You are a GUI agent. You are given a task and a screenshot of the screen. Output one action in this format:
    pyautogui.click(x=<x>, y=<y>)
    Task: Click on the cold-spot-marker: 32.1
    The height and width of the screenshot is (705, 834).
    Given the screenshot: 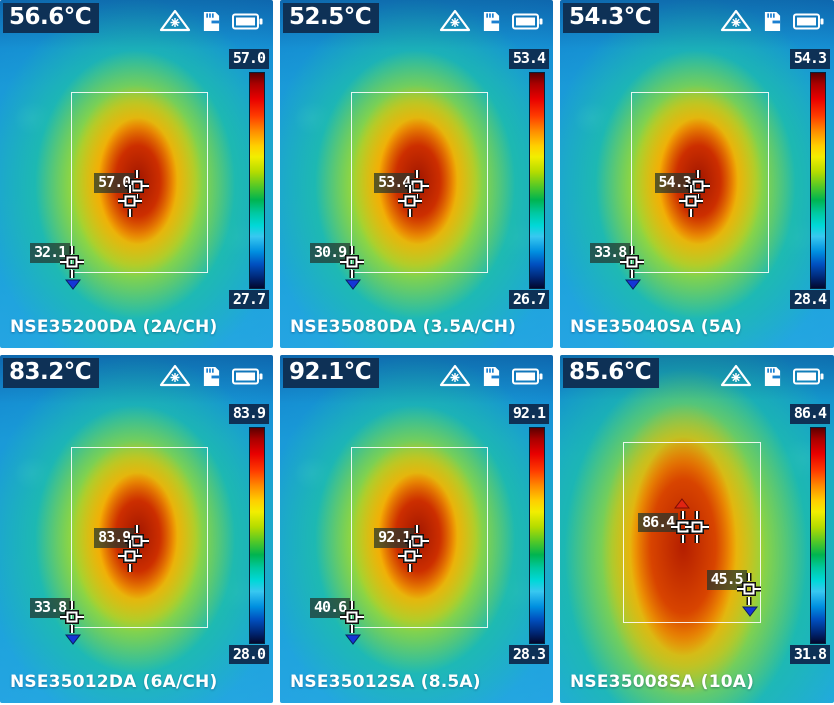 What is the action you would take?
    pyautogui.click(x=75, y=272)
    